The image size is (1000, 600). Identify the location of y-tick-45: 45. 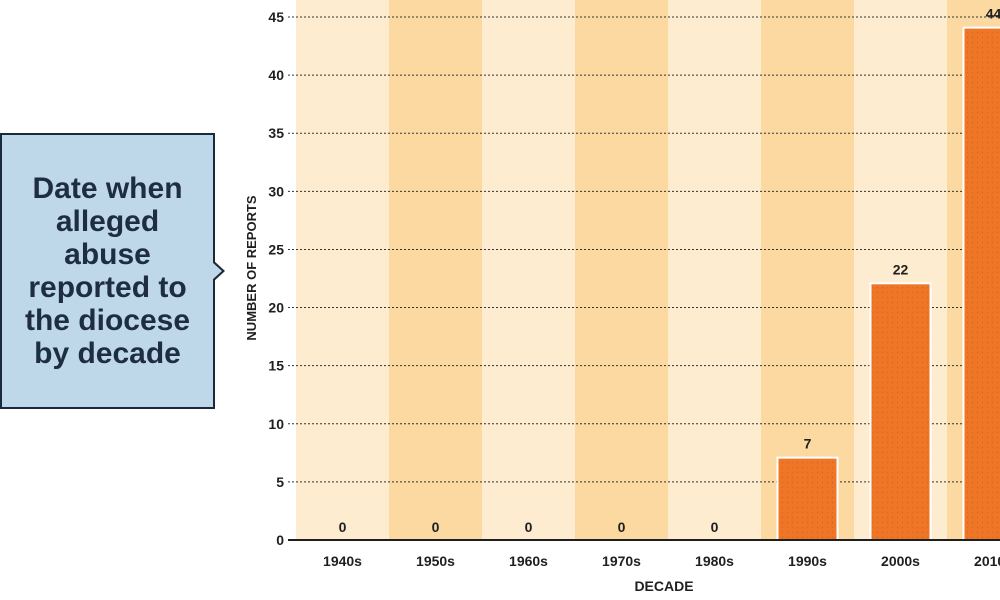
(276, 17).